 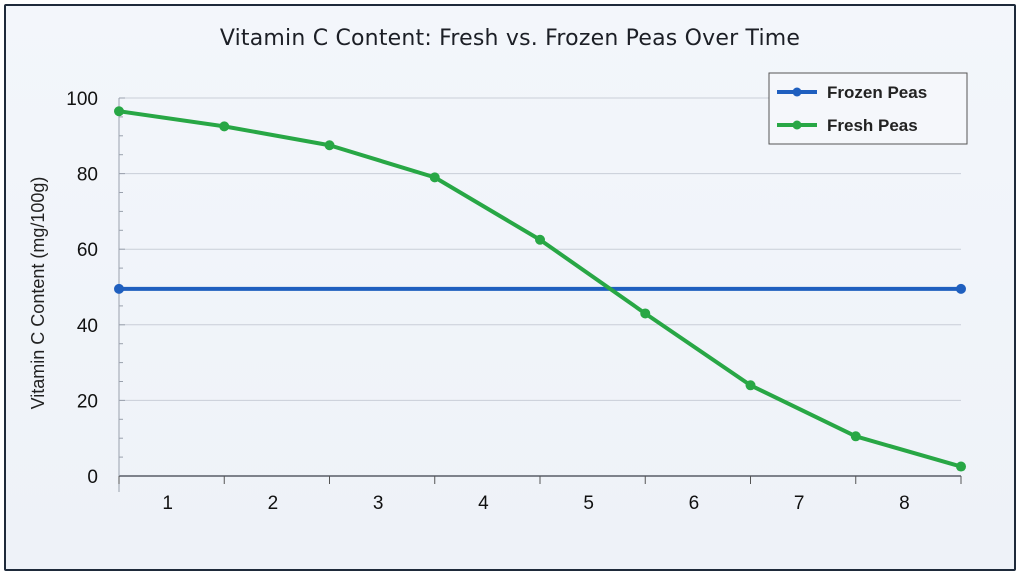 What do you see at coordinates (167, 503) in the screenshot?
I see `x-tick-label-1: 1` at bounding box center [167, 503].